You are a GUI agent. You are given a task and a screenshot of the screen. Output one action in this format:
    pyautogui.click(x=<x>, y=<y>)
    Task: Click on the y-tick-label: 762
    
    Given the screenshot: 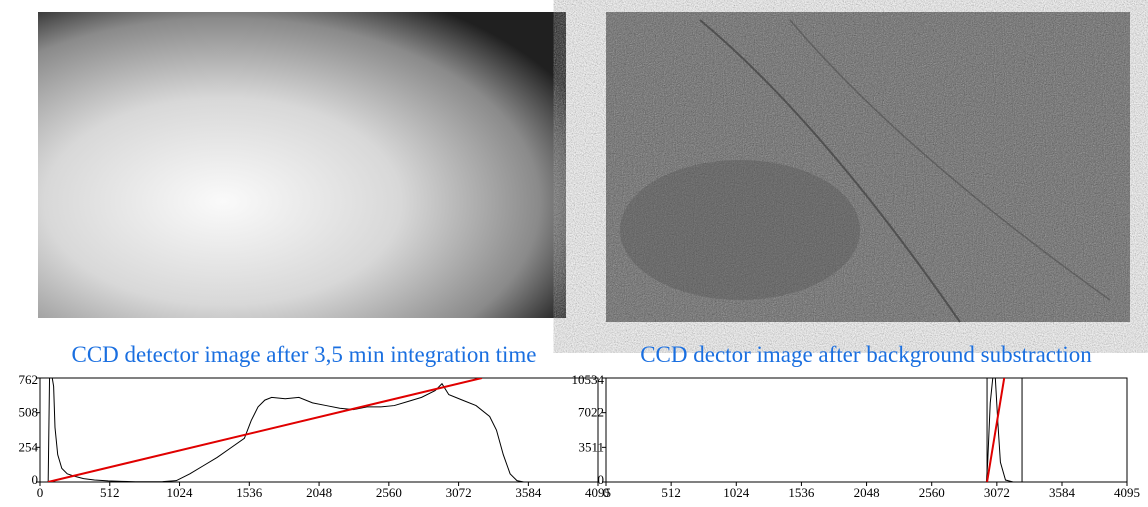 What is the action you would take?
    pyautogui.click(x=29, y=379)
    